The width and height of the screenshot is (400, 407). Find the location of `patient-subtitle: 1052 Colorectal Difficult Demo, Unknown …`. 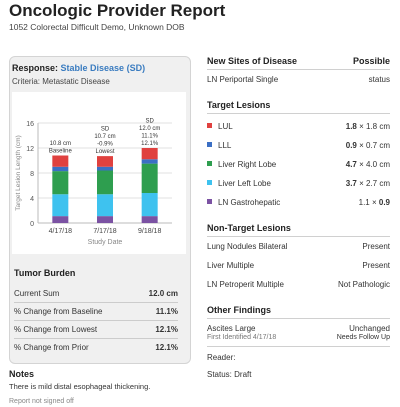

patient-subtitle: 1052 Colorectal Difficult Demo, Unknown … is located at coordinates (97, 27).